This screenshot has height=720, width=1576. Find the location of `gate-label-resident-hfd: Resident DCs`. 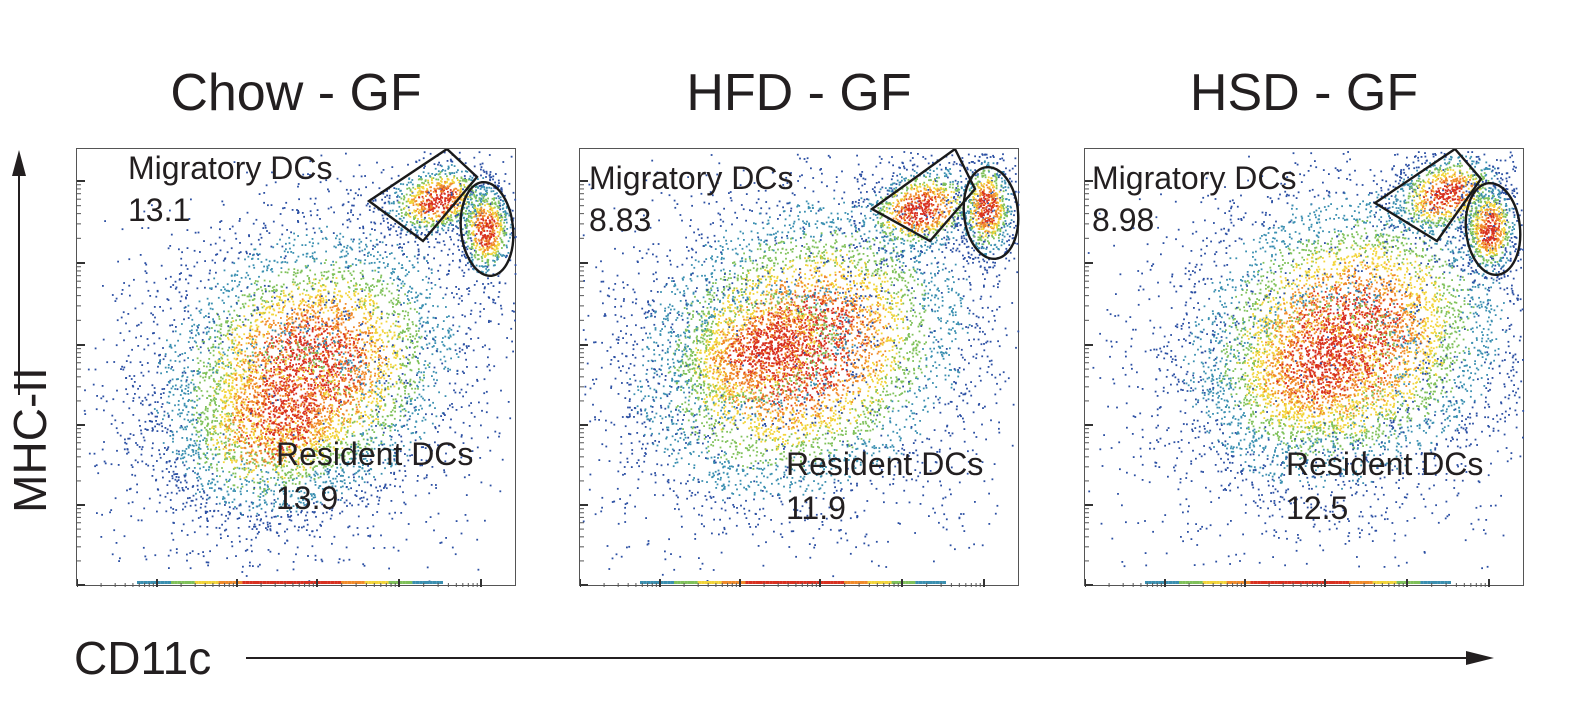

gate-label-resident-hfd: Resident DCs is located at coordinates (884, 464).